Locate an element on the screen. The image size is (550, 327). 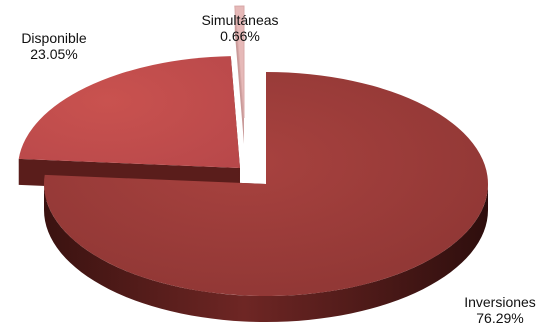
slice-label-disponible: Disponible 23.05% is located at coordinates (54, 46).